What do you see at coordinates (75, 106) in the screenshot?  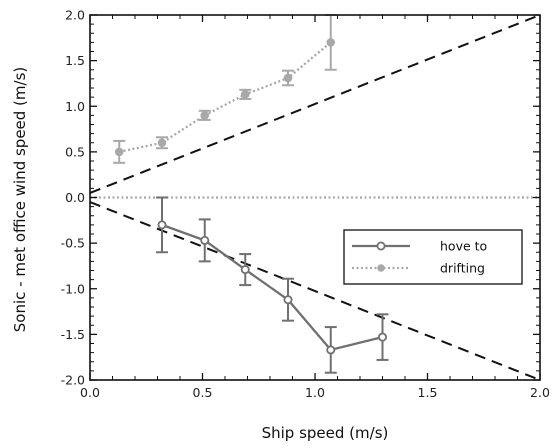 I see `y-tick-label: 1.0` at bounding box center [75, 106].